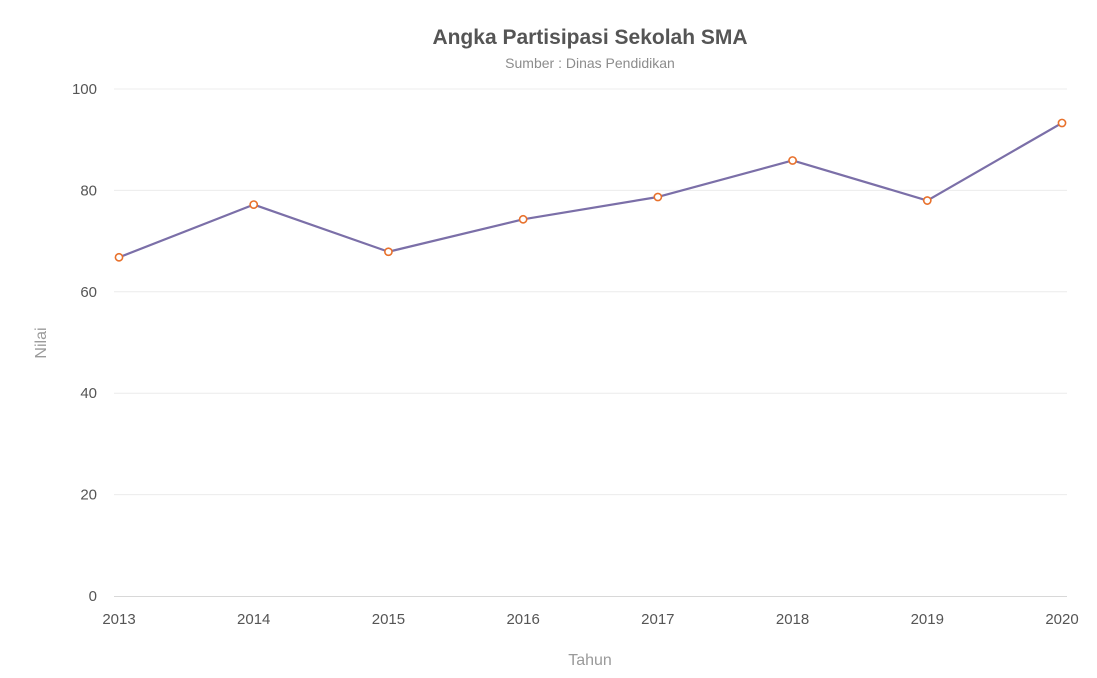 The height and width of the screenshot is (678, 1097). What do you see at coordinates (84, 89) in the screenshot?
I see `y-tick-label: 100` at bounding box center [84, 89].